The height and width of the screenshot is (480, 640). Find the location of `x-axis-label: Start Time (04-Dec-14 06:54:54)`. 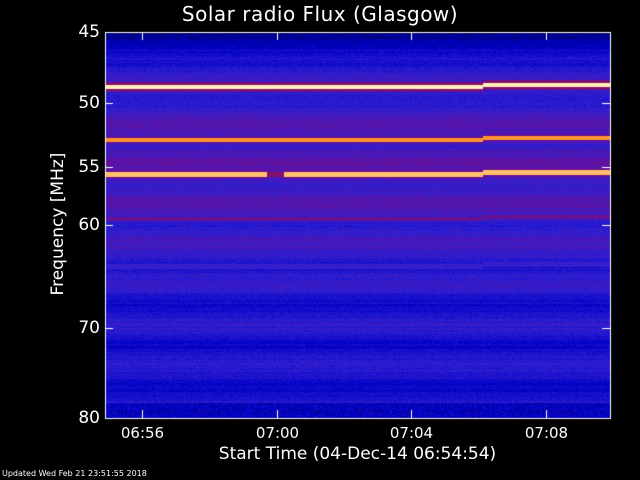

x-axis-label: Start Time (04-Dec-14 06:54:54) is located at coordinates (357, 454).